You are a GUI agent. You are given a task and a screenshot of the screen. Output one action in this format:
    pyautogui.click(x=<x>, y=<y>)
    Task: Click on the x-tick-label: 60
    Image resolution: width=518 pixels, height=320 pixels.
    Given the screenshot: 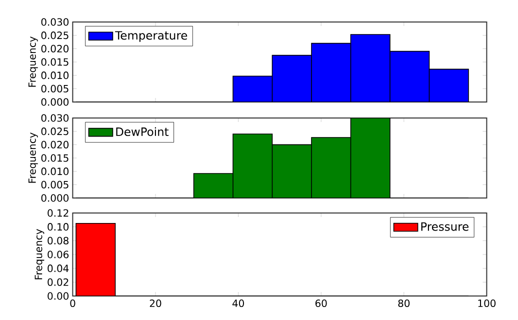 What is the action you would take?
    pyautogui.click(x=321, y=304)
    